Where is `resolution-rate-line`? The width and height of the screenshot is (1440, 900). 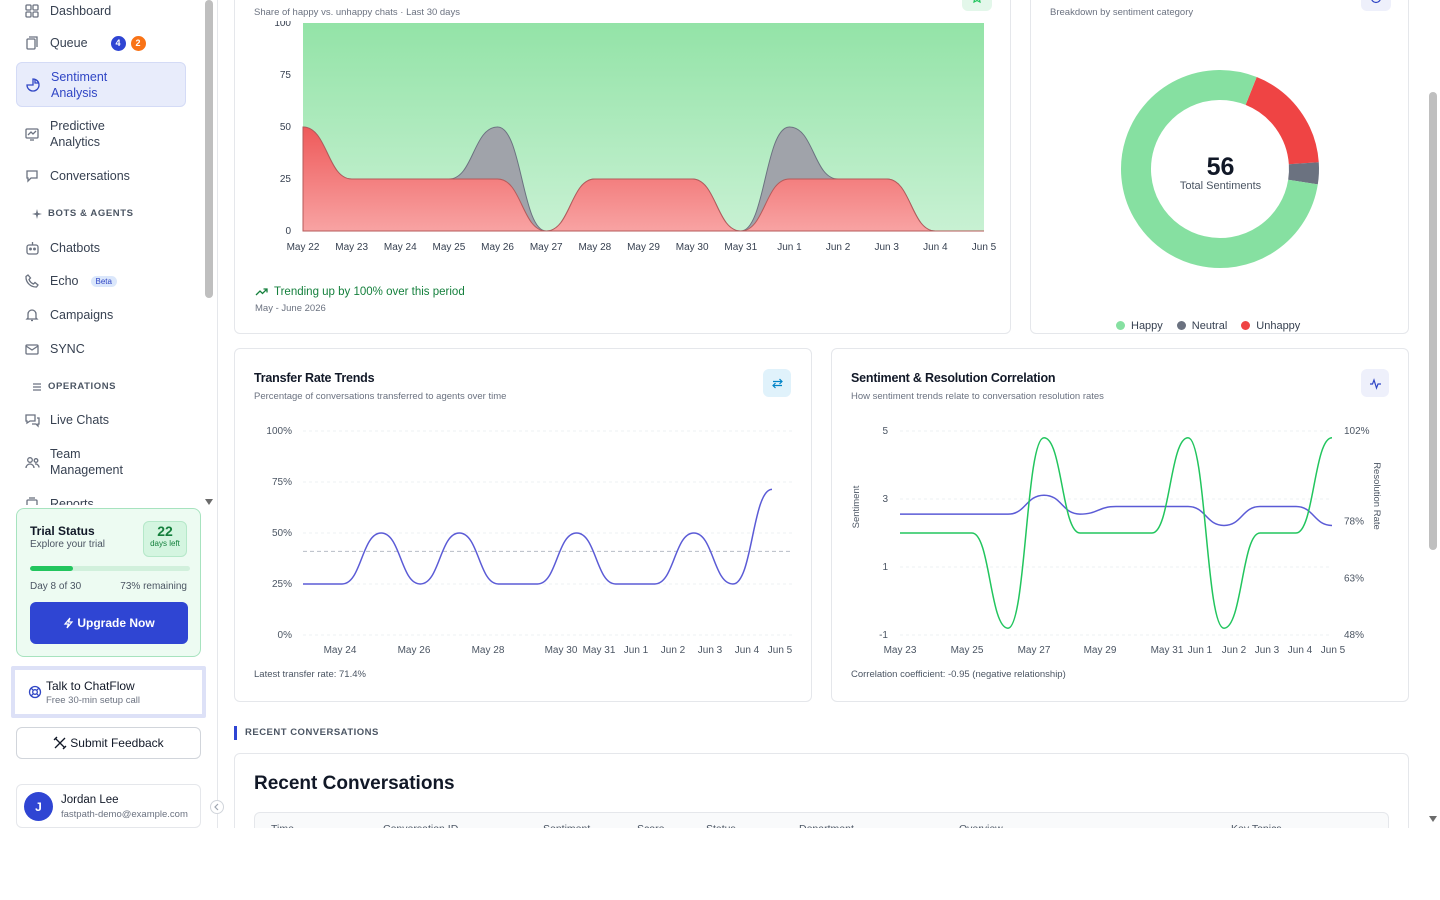 resolution-rate-line is located at coordinates (1116, 510).